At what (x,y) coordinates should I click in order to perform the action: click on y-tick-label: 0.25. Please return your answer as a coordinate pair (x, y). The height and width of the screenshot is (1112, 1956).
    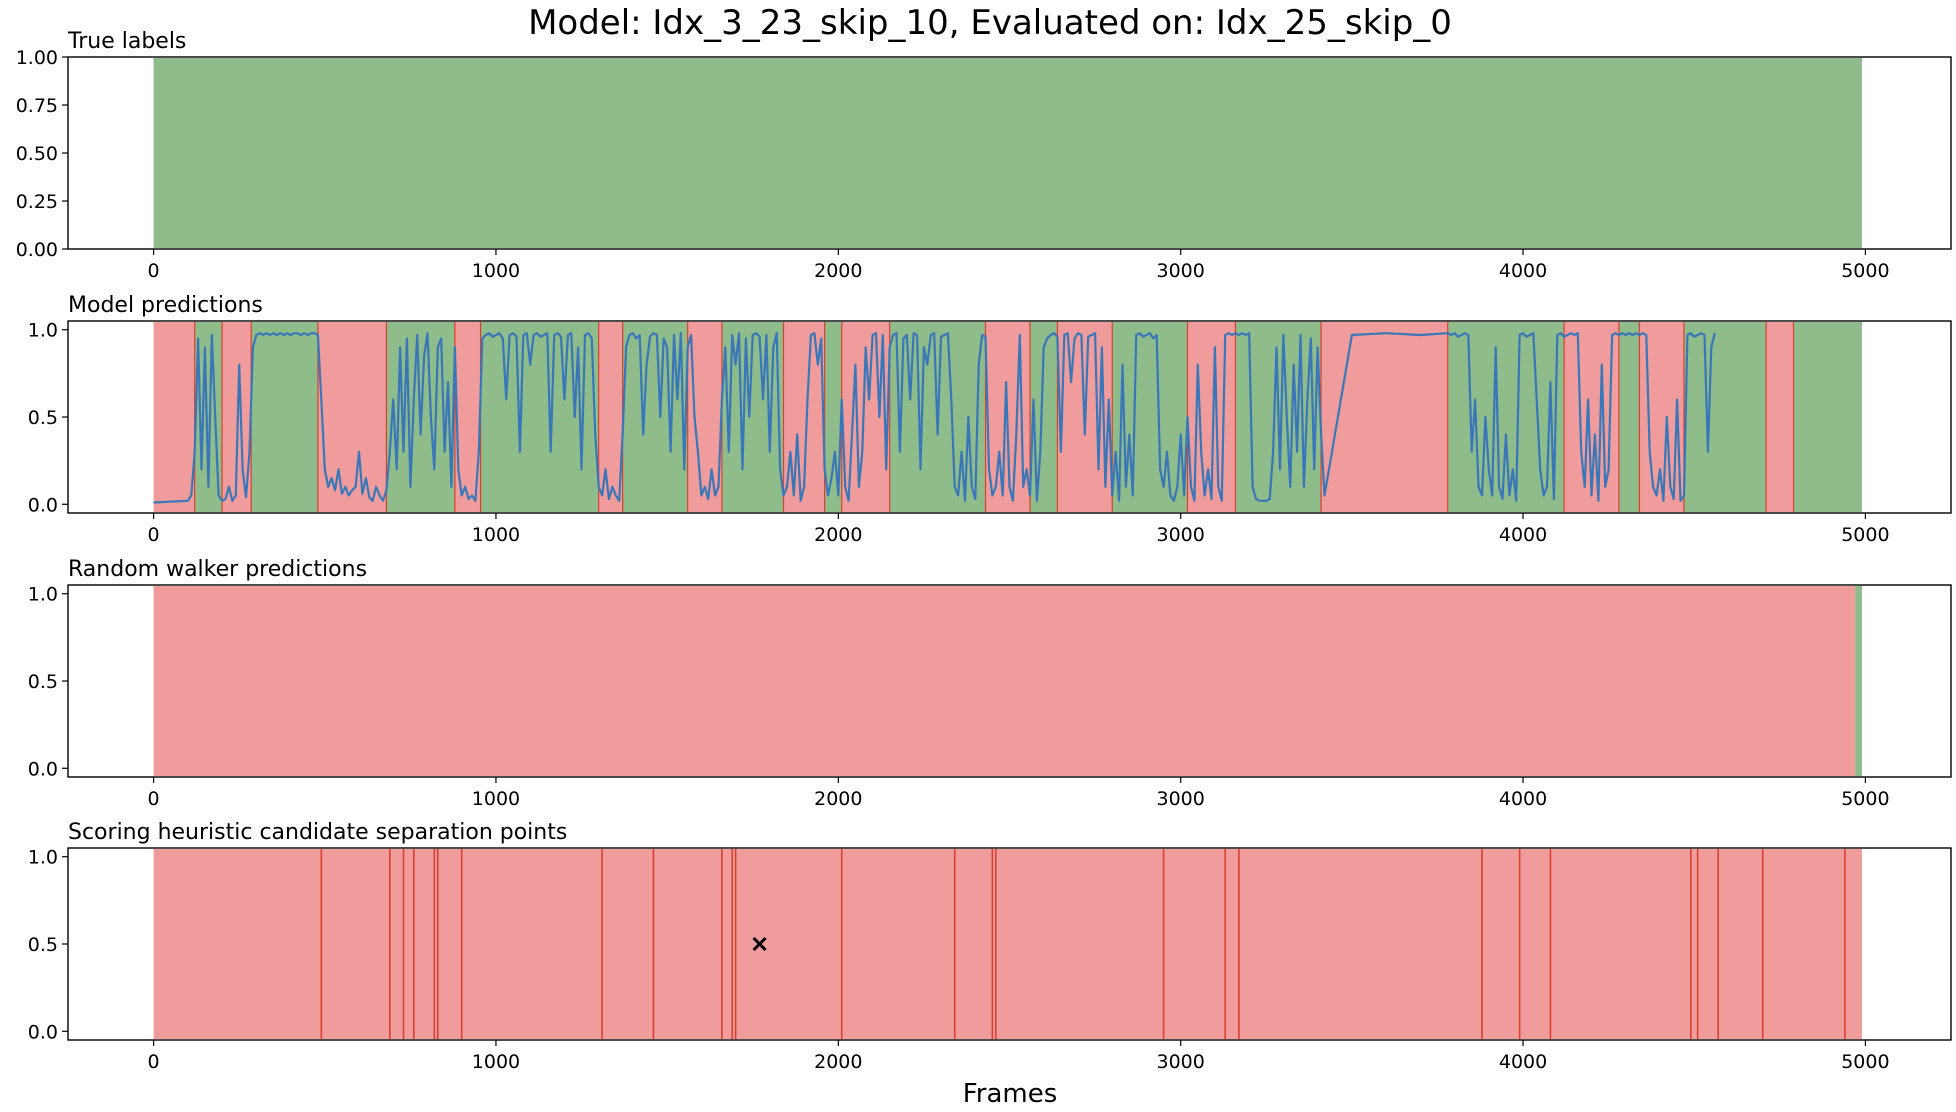
    Looking at the image, I should click on (37, 202).